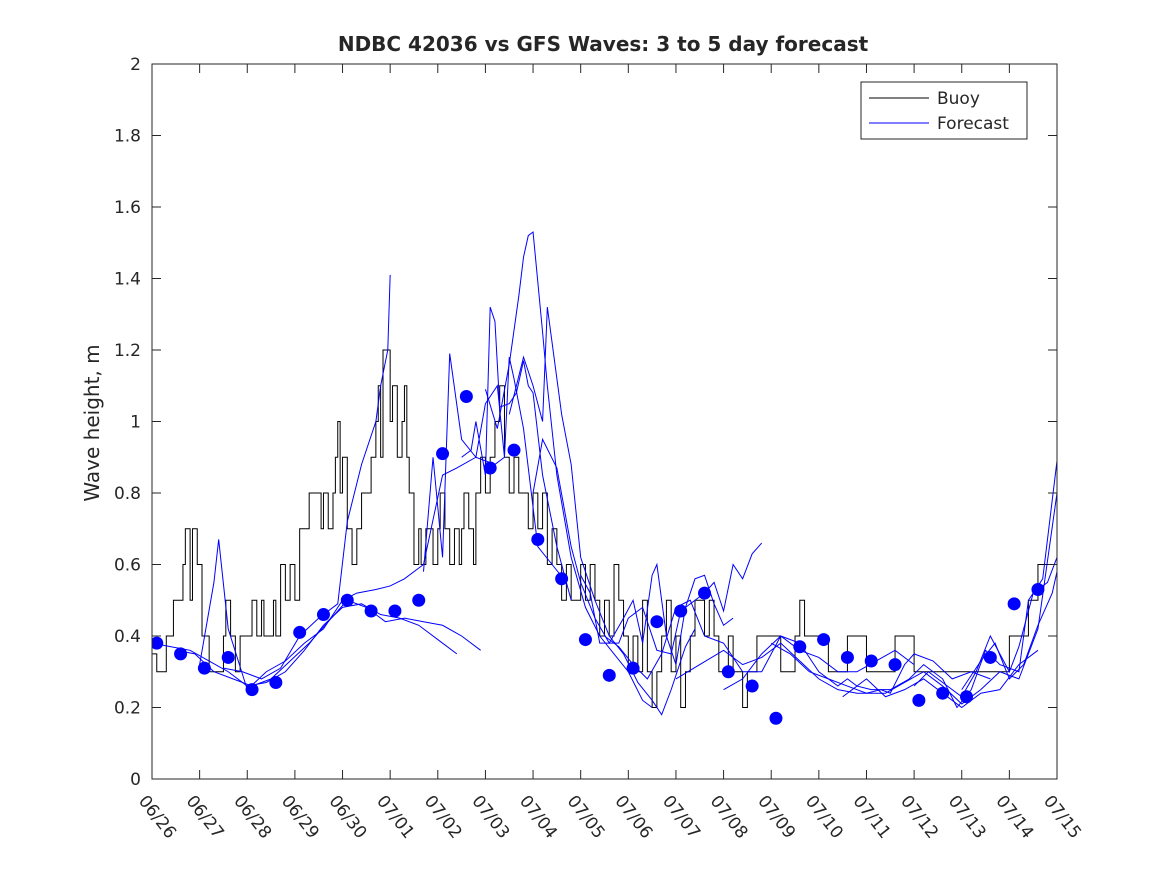 The height and width of the screenshot is (879, 1167). I want to click on y-tick-label: 1.6, so click(127, 208).